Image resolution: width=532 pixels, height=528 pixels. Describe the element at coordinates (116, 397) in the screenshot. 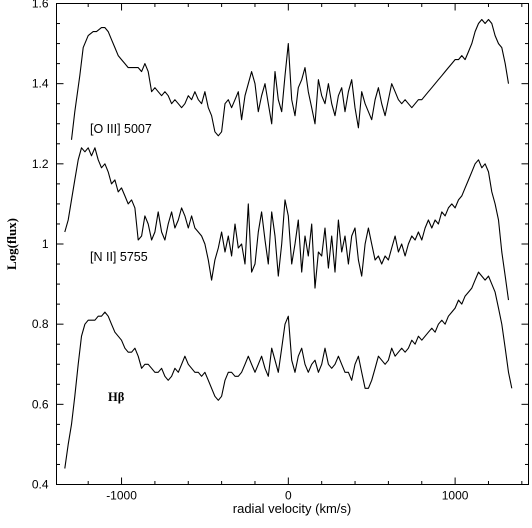

I see `series-label-hbeta: Hβ` at that location.